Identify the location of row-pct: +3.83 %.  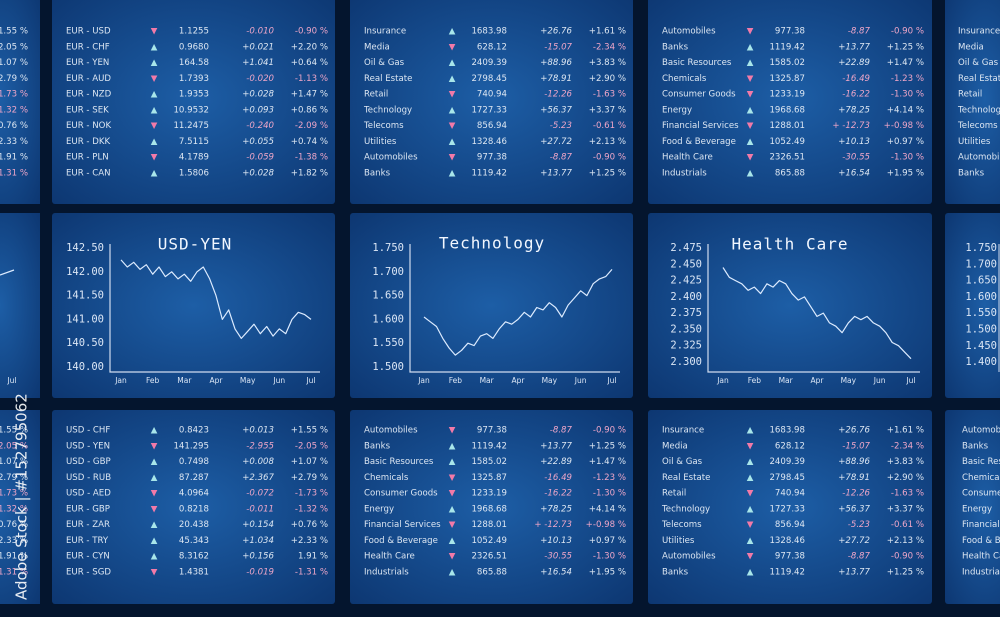
(905, 462).